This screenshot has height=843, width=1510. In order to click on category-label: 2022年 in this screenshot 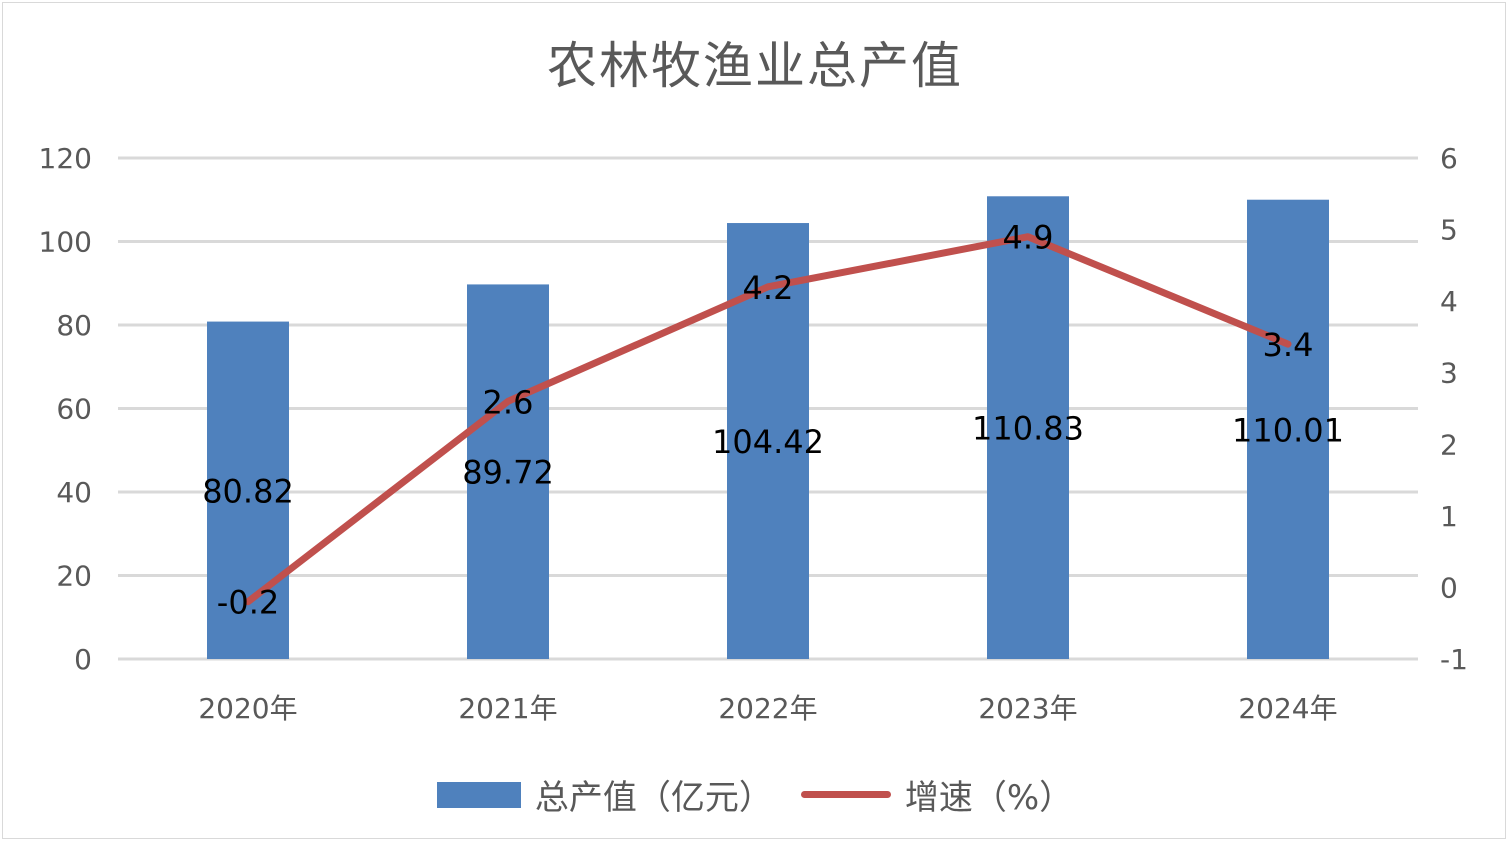, I will do `click(767, 708)`.